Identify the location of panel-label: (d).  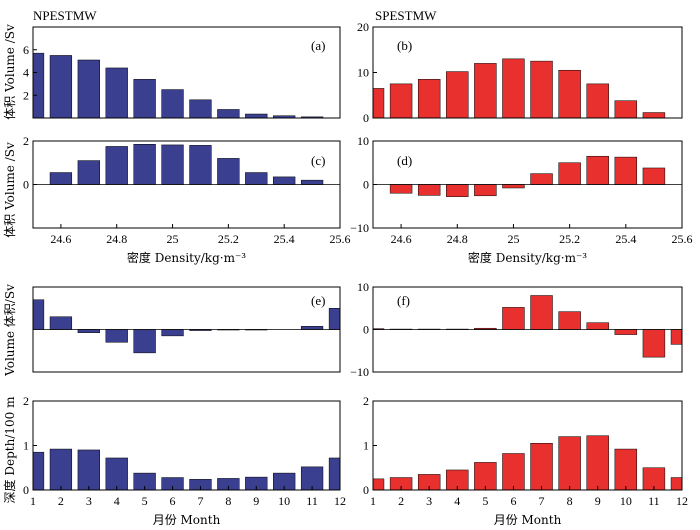
(404, 160).